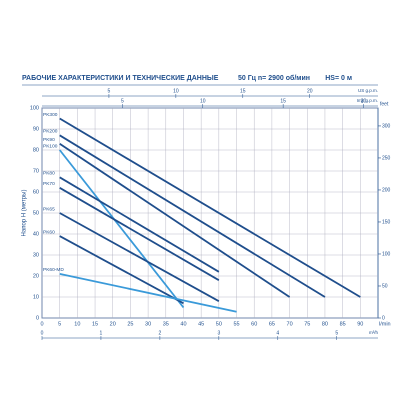 This screenshot has width=400, height=405. What do you see at coordinates (383, 318) in the screenshot?
I see `y2-tick-label: 0` at bounding box center [383, 318].